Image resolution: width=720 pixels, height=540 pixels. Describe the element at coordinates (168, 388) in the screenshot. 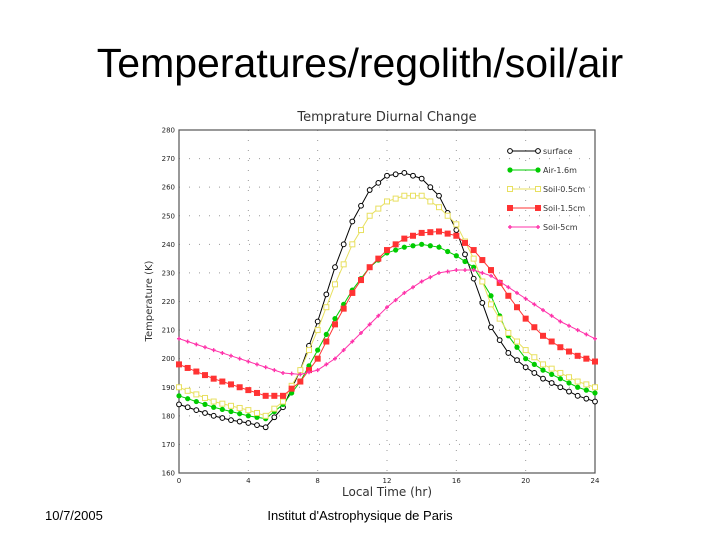

I see `y-tick-label: 190` at that location.